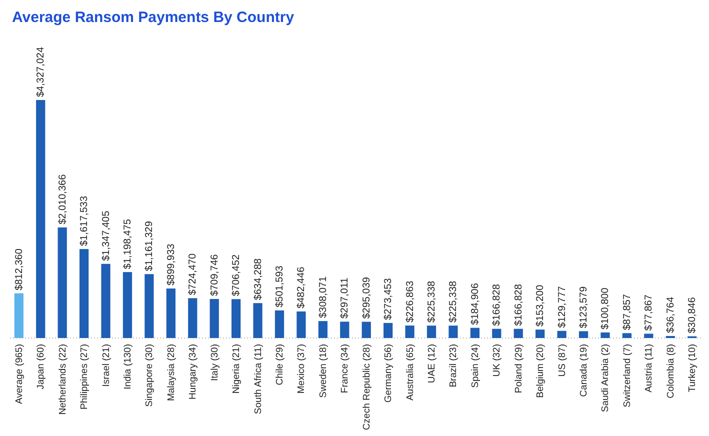 The image size is (709, 436). I want to click on x-tick-label: Belgium (20), so click(540, 371).